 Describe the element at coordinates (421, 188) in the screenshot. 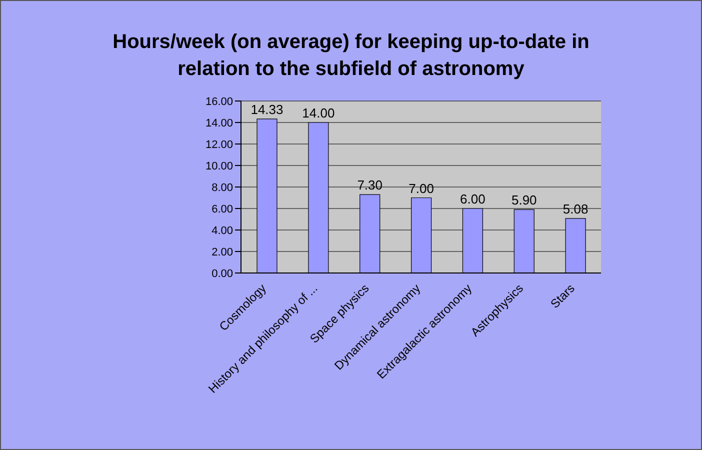

I see `data-label: 7.00` at that location.